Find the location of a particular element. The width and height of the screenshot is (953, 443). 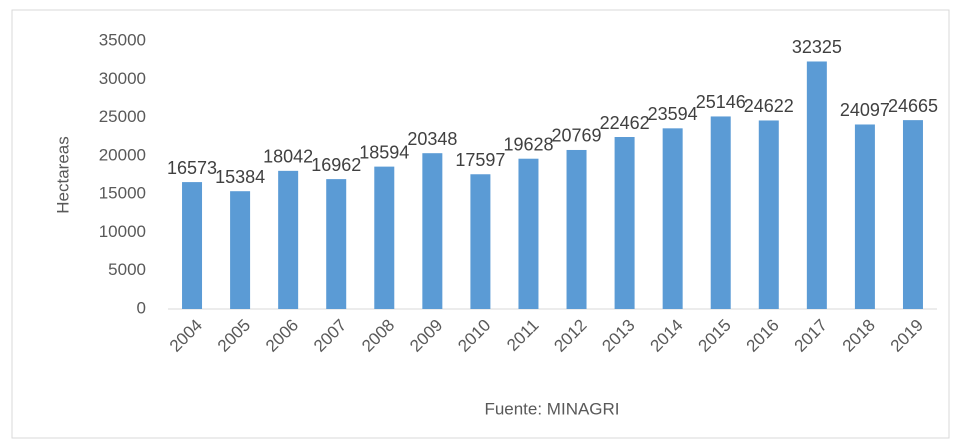

x-tick-label: 2004 is located at coordinates (186, 336).